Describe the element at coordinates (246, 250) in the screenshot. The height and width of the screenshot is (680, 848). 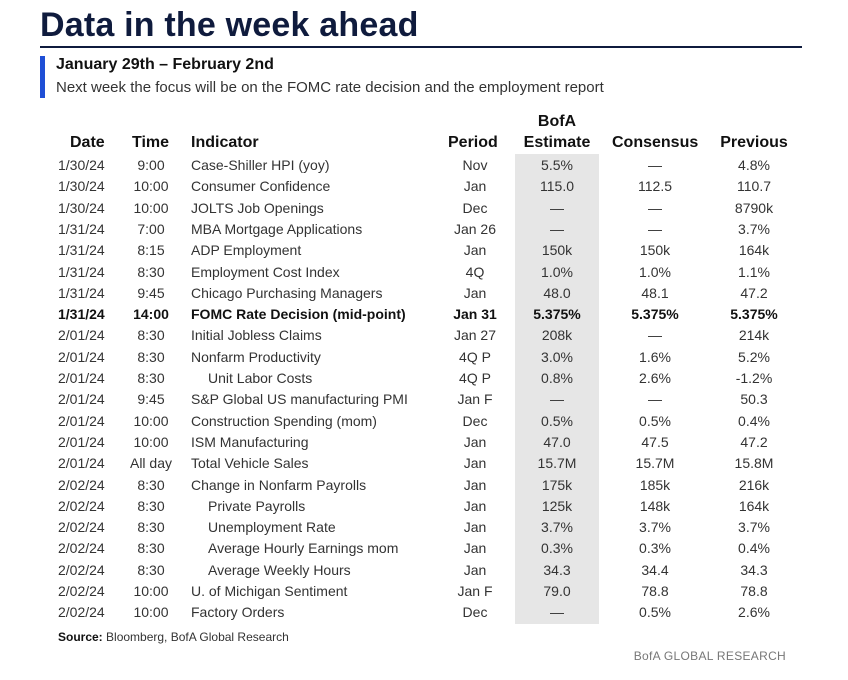
I see `row-indicator: ADP Employment` at that location.